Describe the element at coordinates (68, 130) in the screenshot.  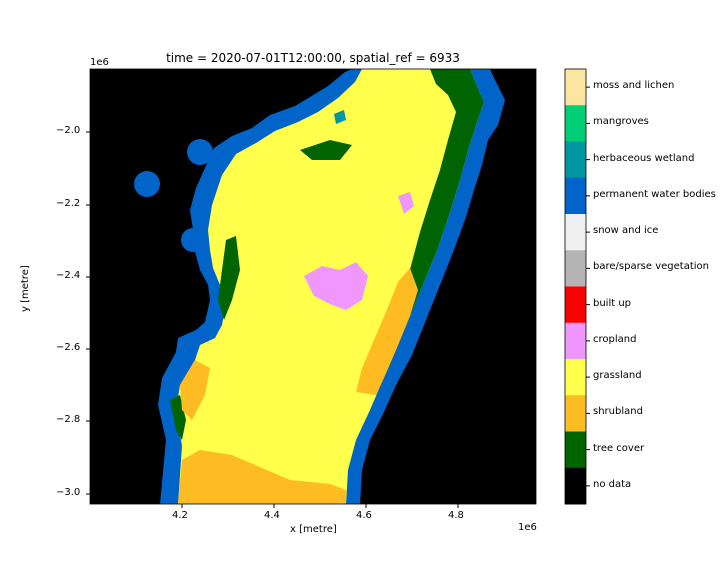
I see `y-tick-label: −2.0` at that location.